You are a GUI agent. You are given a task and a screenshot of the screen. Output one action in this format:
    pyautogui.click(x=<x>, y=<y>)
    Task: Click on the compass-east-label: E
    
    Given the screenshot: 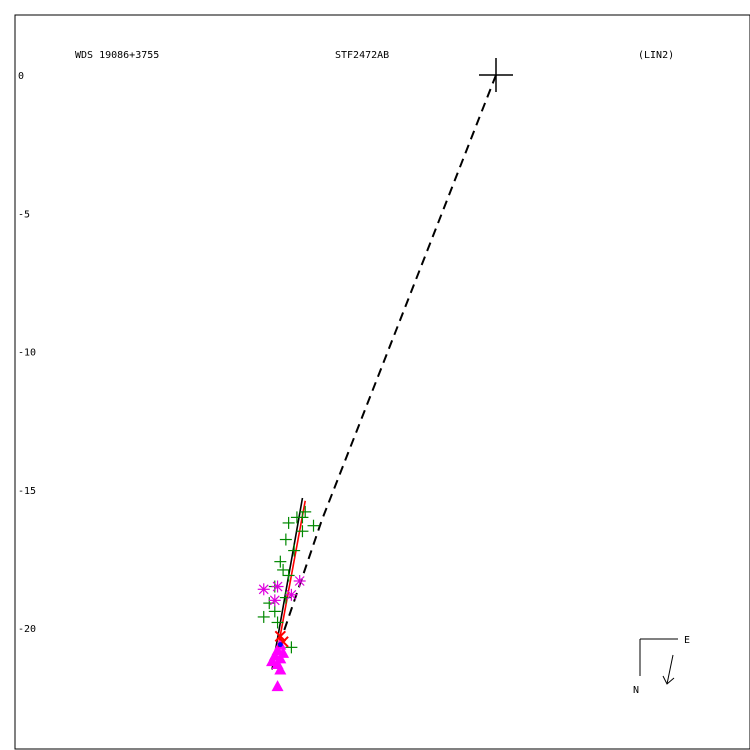 What is the action you would take?
    pyautogui.click(x=687, y=640)
    